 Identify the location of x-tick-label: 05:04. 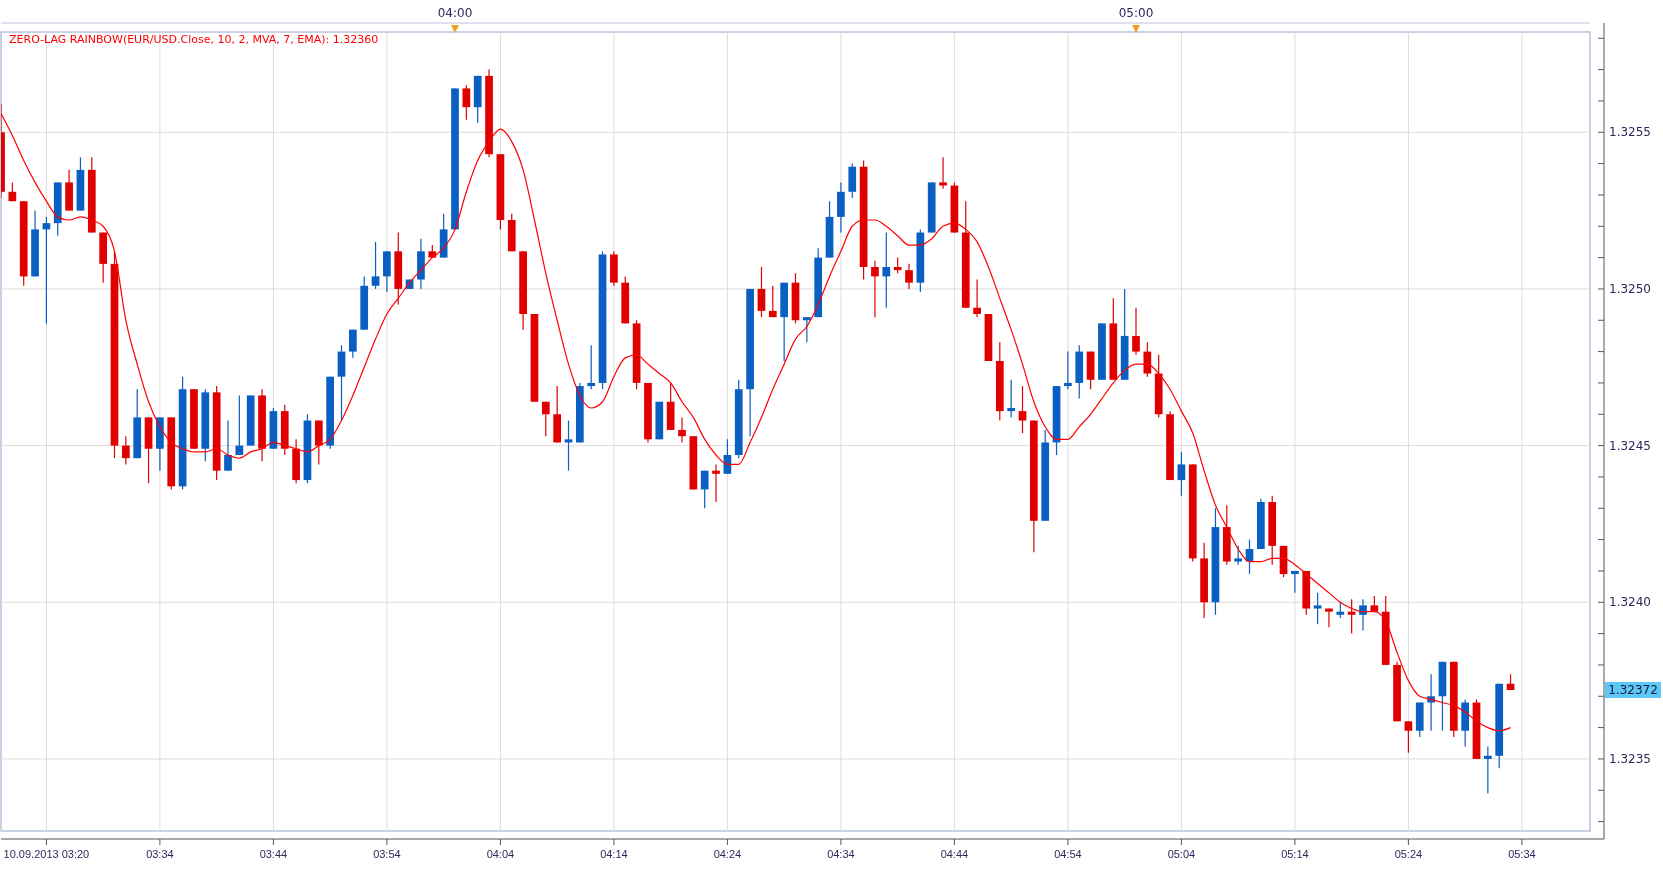
(1181, 854).